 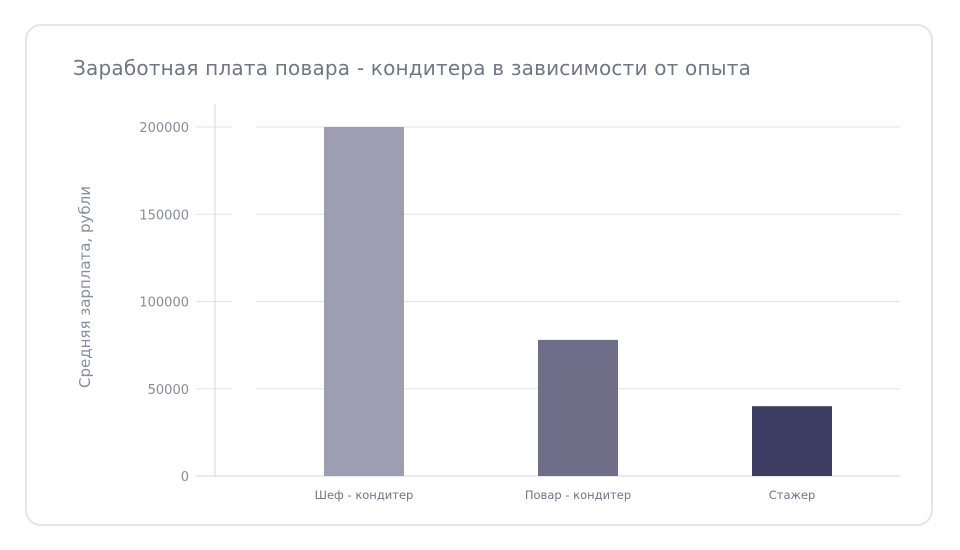 I want to click on y-tick-label: 50000, so click(x=168, y=390).